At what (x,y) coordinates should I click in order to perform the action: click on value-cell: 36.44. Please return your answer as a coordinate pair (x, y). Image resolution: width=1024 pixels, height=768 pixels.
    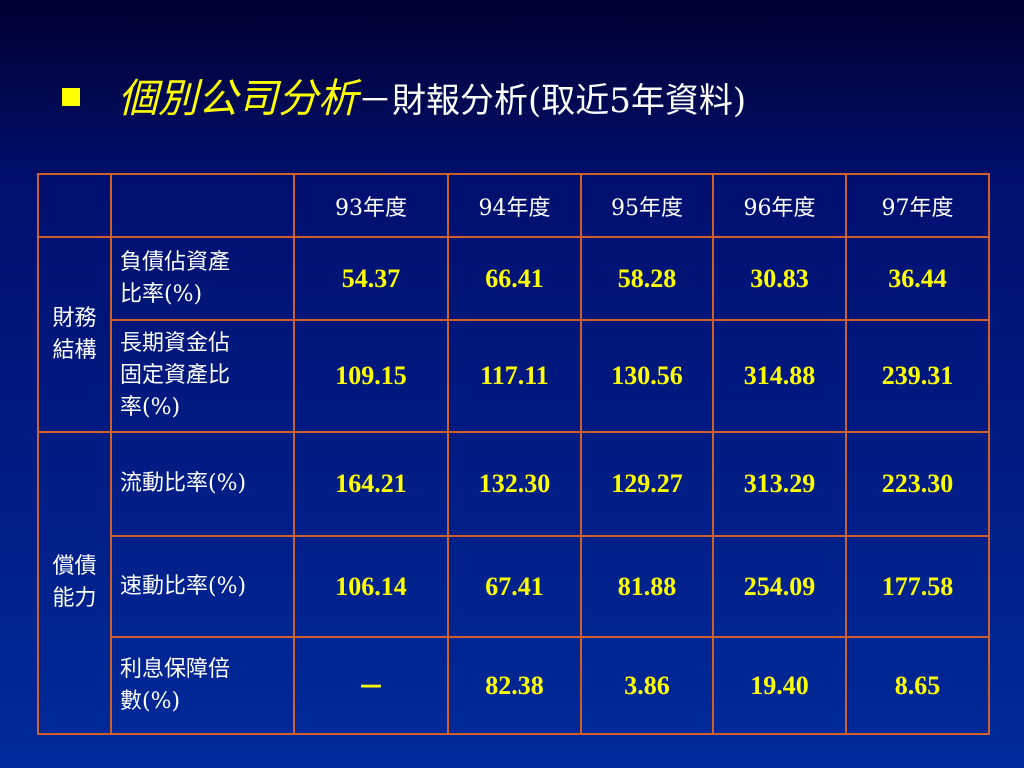
    Looking at the image, I should click on (917, 278).